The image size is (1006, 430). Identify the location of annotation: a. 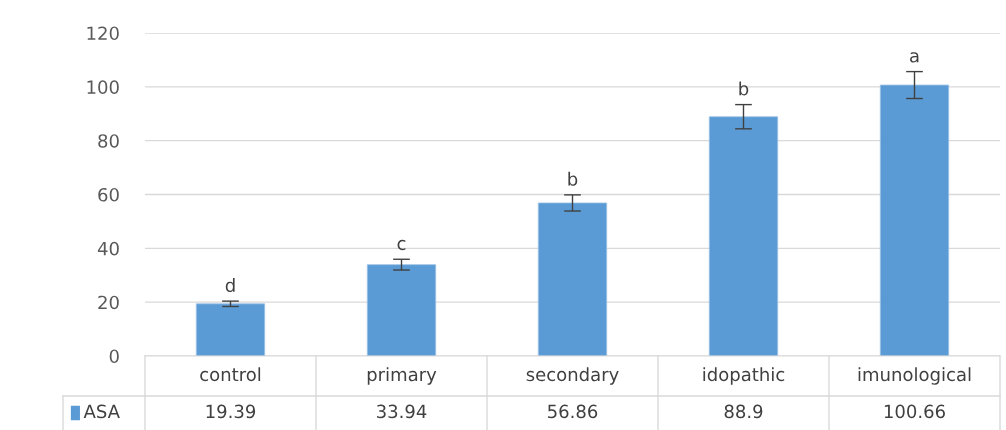
(914, 57).